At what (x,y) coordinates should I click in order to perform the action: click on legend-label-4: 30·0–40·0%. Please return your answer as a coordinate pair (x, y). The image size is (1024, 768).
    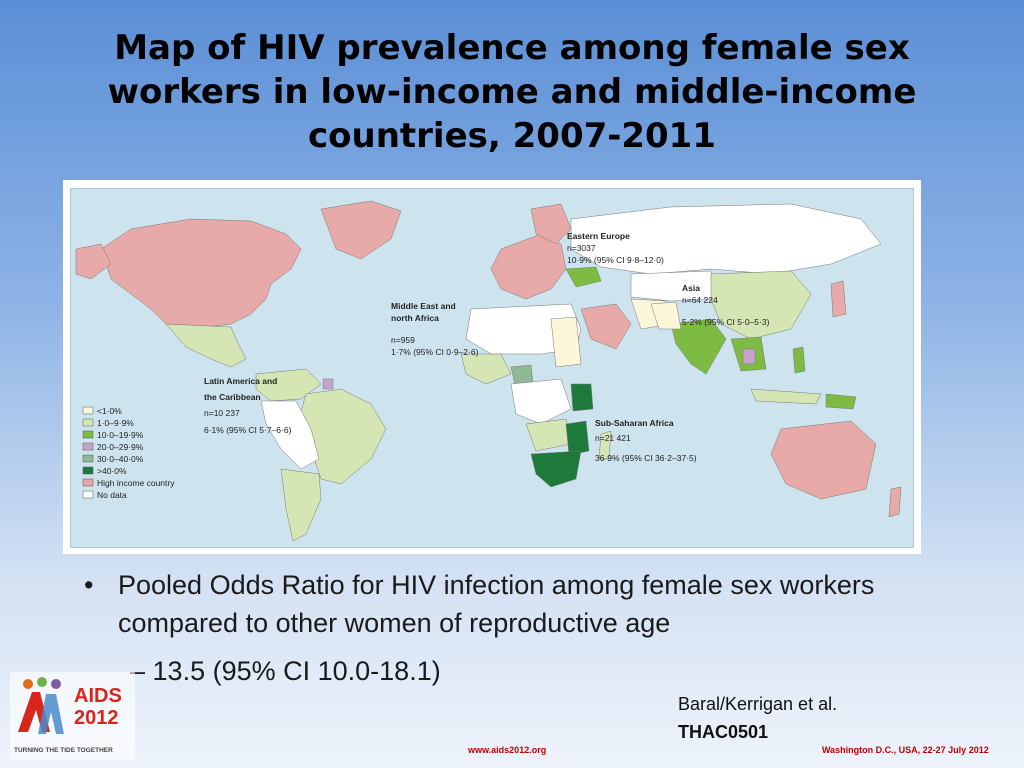
    Looking at the image, I should click on (120, 459).